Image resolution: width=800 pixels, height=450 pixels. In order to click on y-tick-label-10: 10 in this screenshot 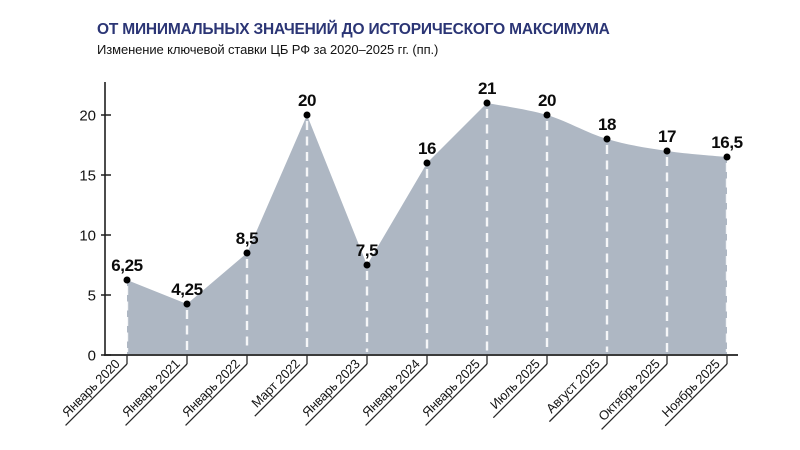, I will do `click(87, 236)`.